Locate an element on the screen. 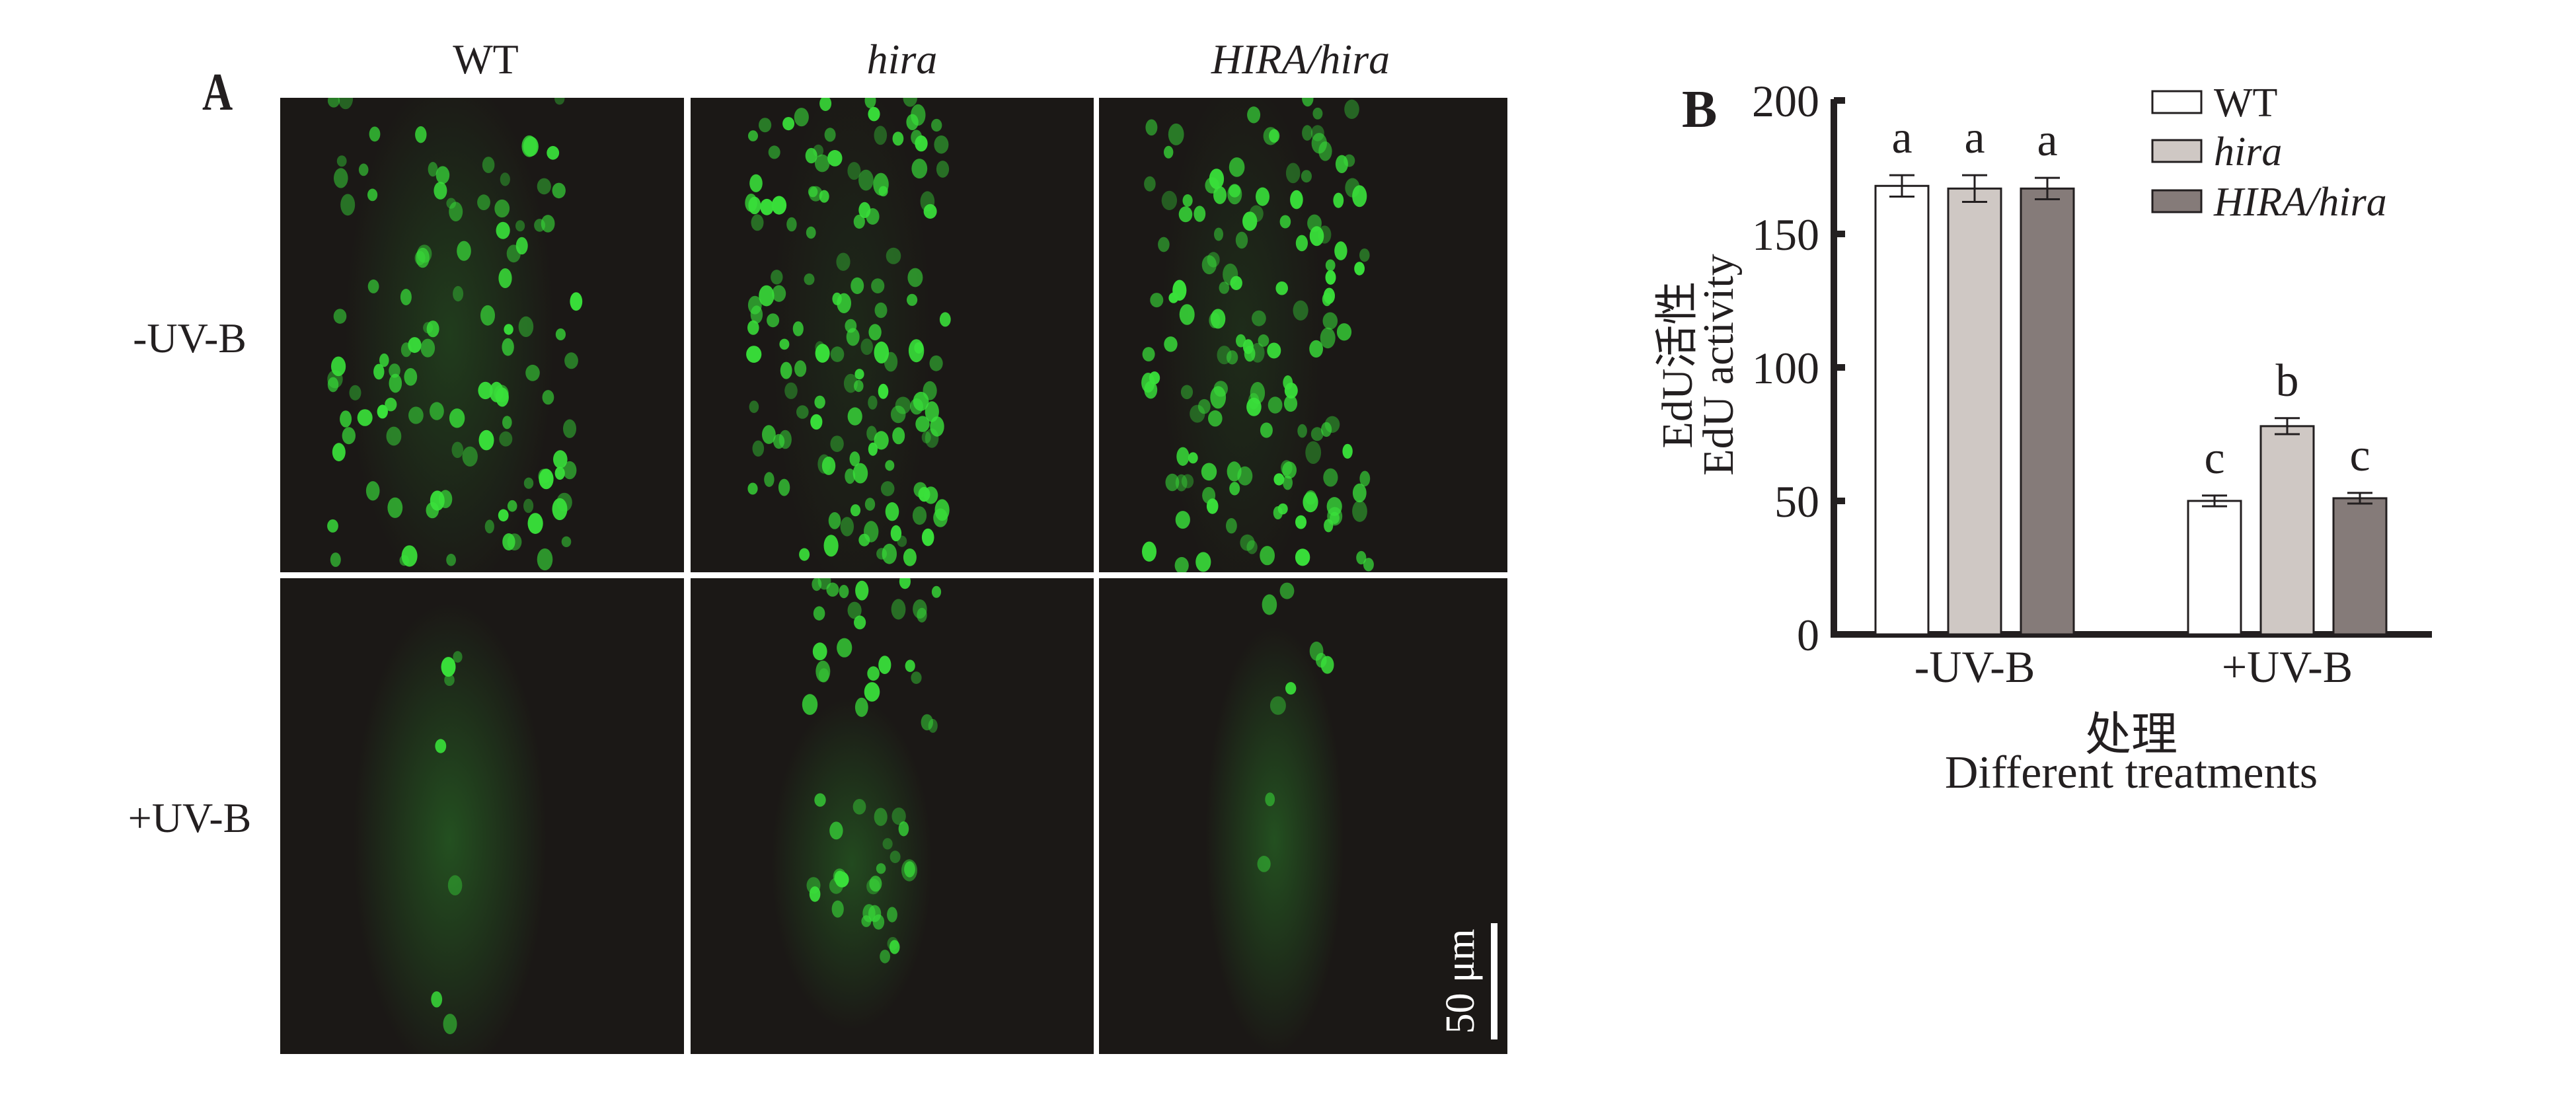  legend-label: HIRA/hira is located at coordinates (2300, 202).